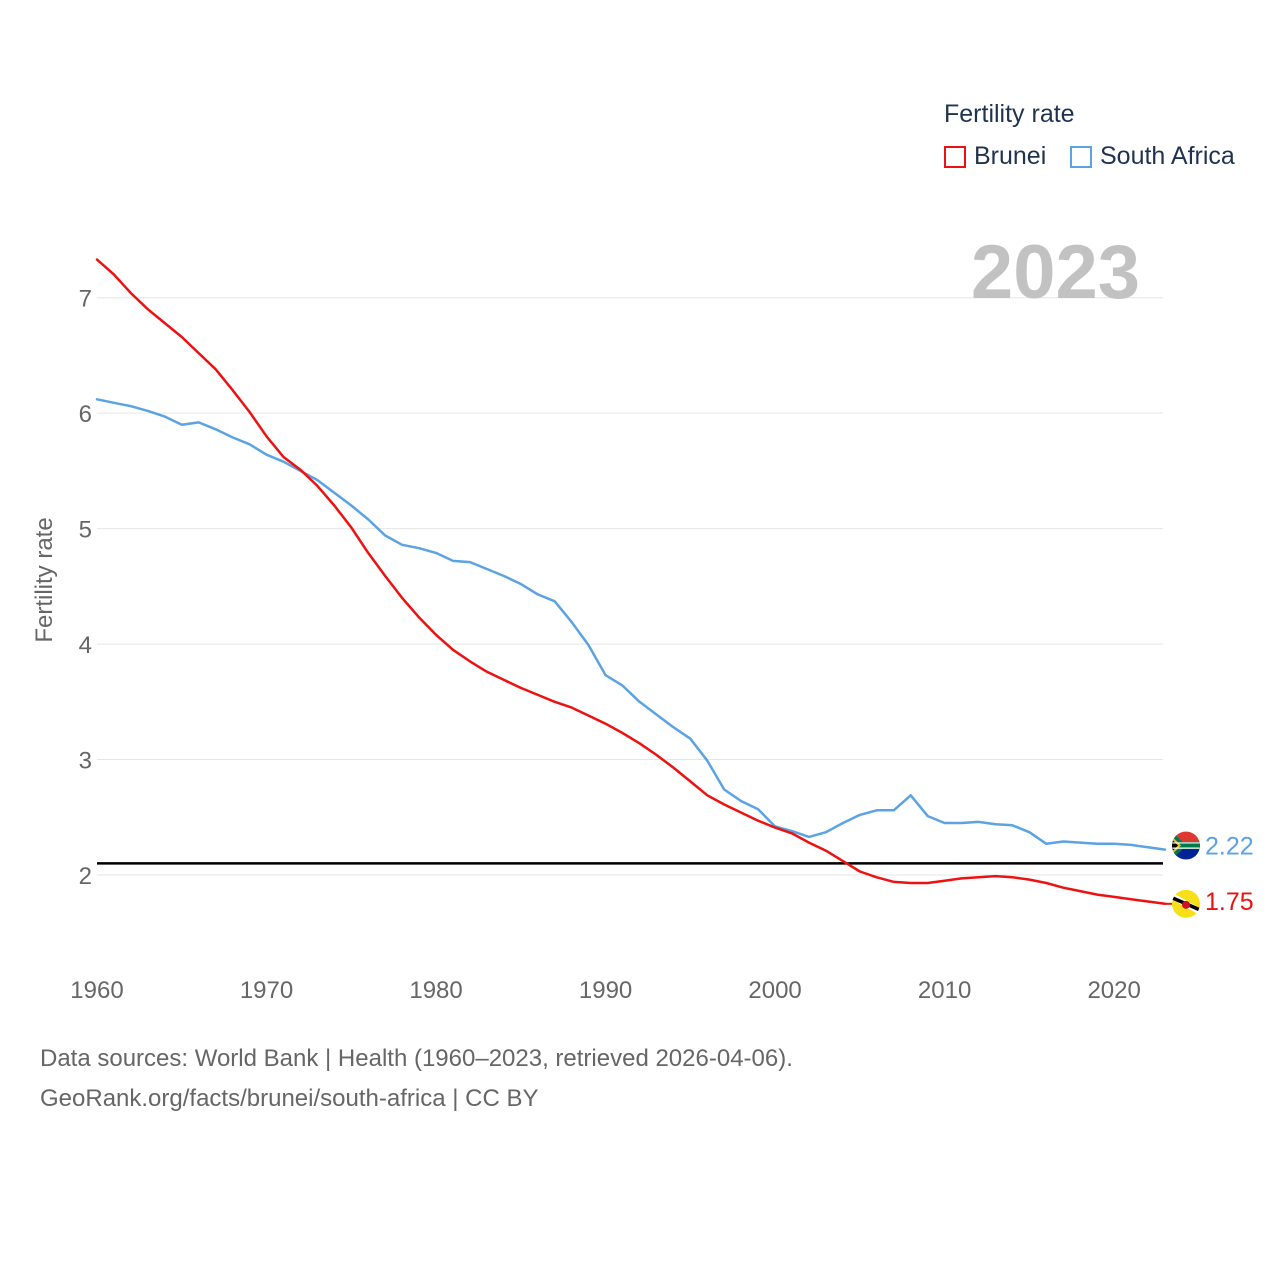  I want to click on end-label-south-africa: 2.22, so click(1229, 847).